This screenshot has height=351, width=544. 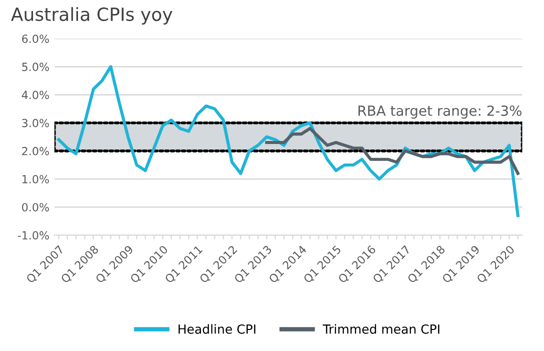 I want to click on y-tick-label: 5.0%, so click(x=35, y=67).